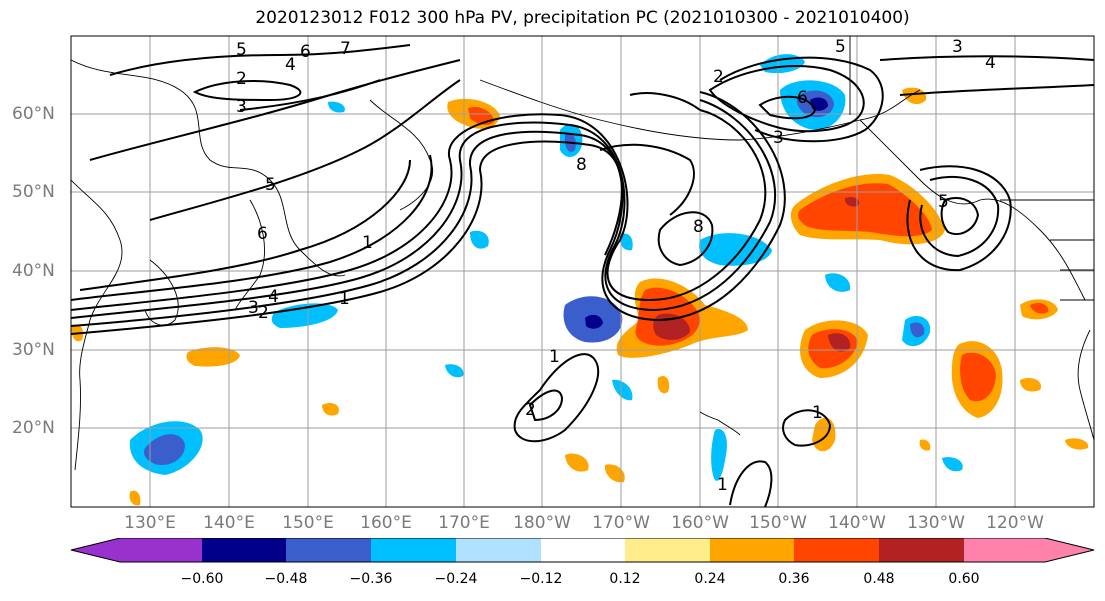 This screenshot has width=1105, height=601. What do you see at coordinates (710, 579) in the screenshot?
I see `colorbar-tick-label: 0.24` at bounding box center [710, 579].